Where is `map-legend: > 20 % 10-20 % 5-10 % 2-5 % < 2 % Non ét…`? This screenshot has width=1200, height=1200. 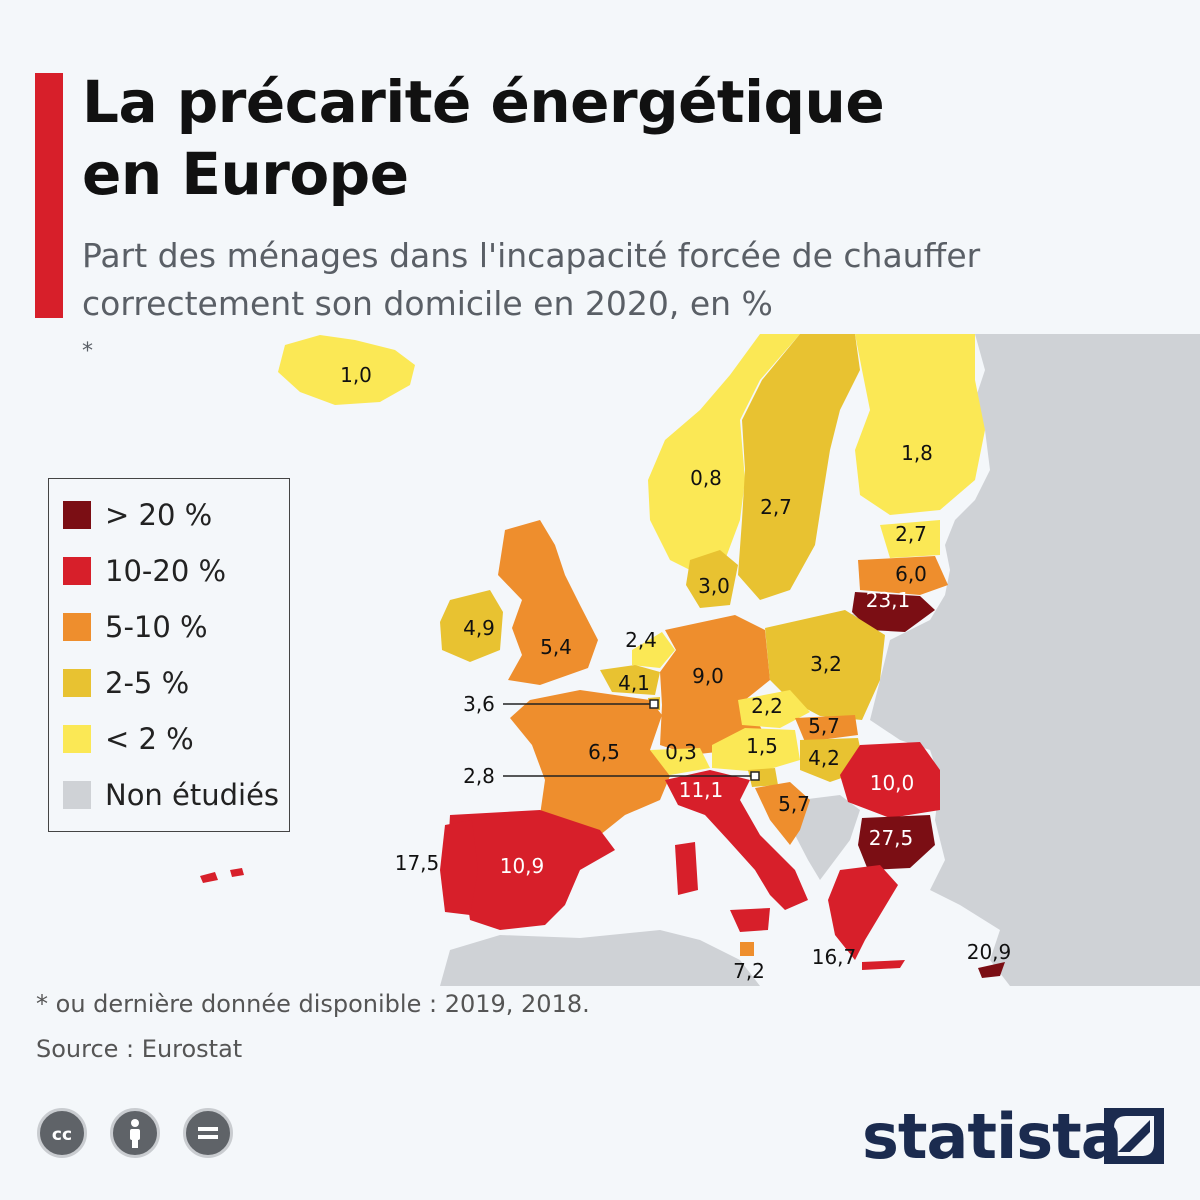 map-legend: > 20 % 10-20 % 5-10 % 2-5 % < 2 % Non ét… is located at coordinates (169, 655).